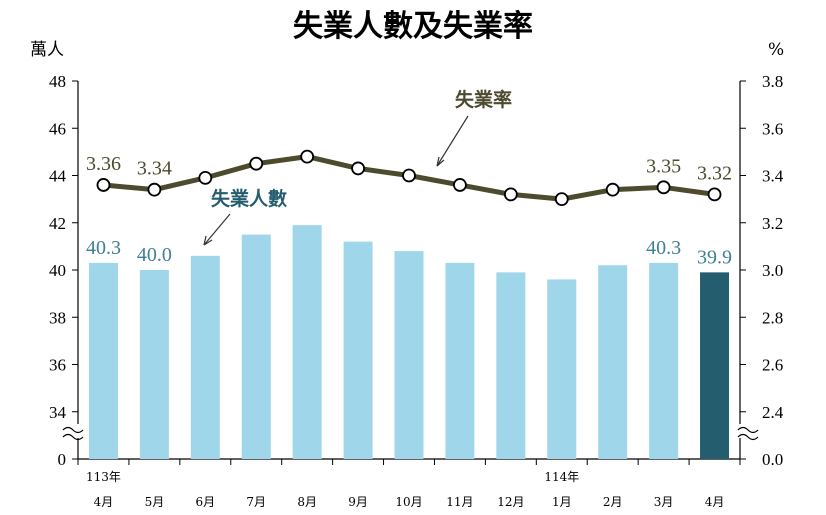 The height and width of the screenshot is (515, 826). Describe the element at coordinates (440, 161) in the screenshot. I see `line-annotation-arrowhead` at that location.